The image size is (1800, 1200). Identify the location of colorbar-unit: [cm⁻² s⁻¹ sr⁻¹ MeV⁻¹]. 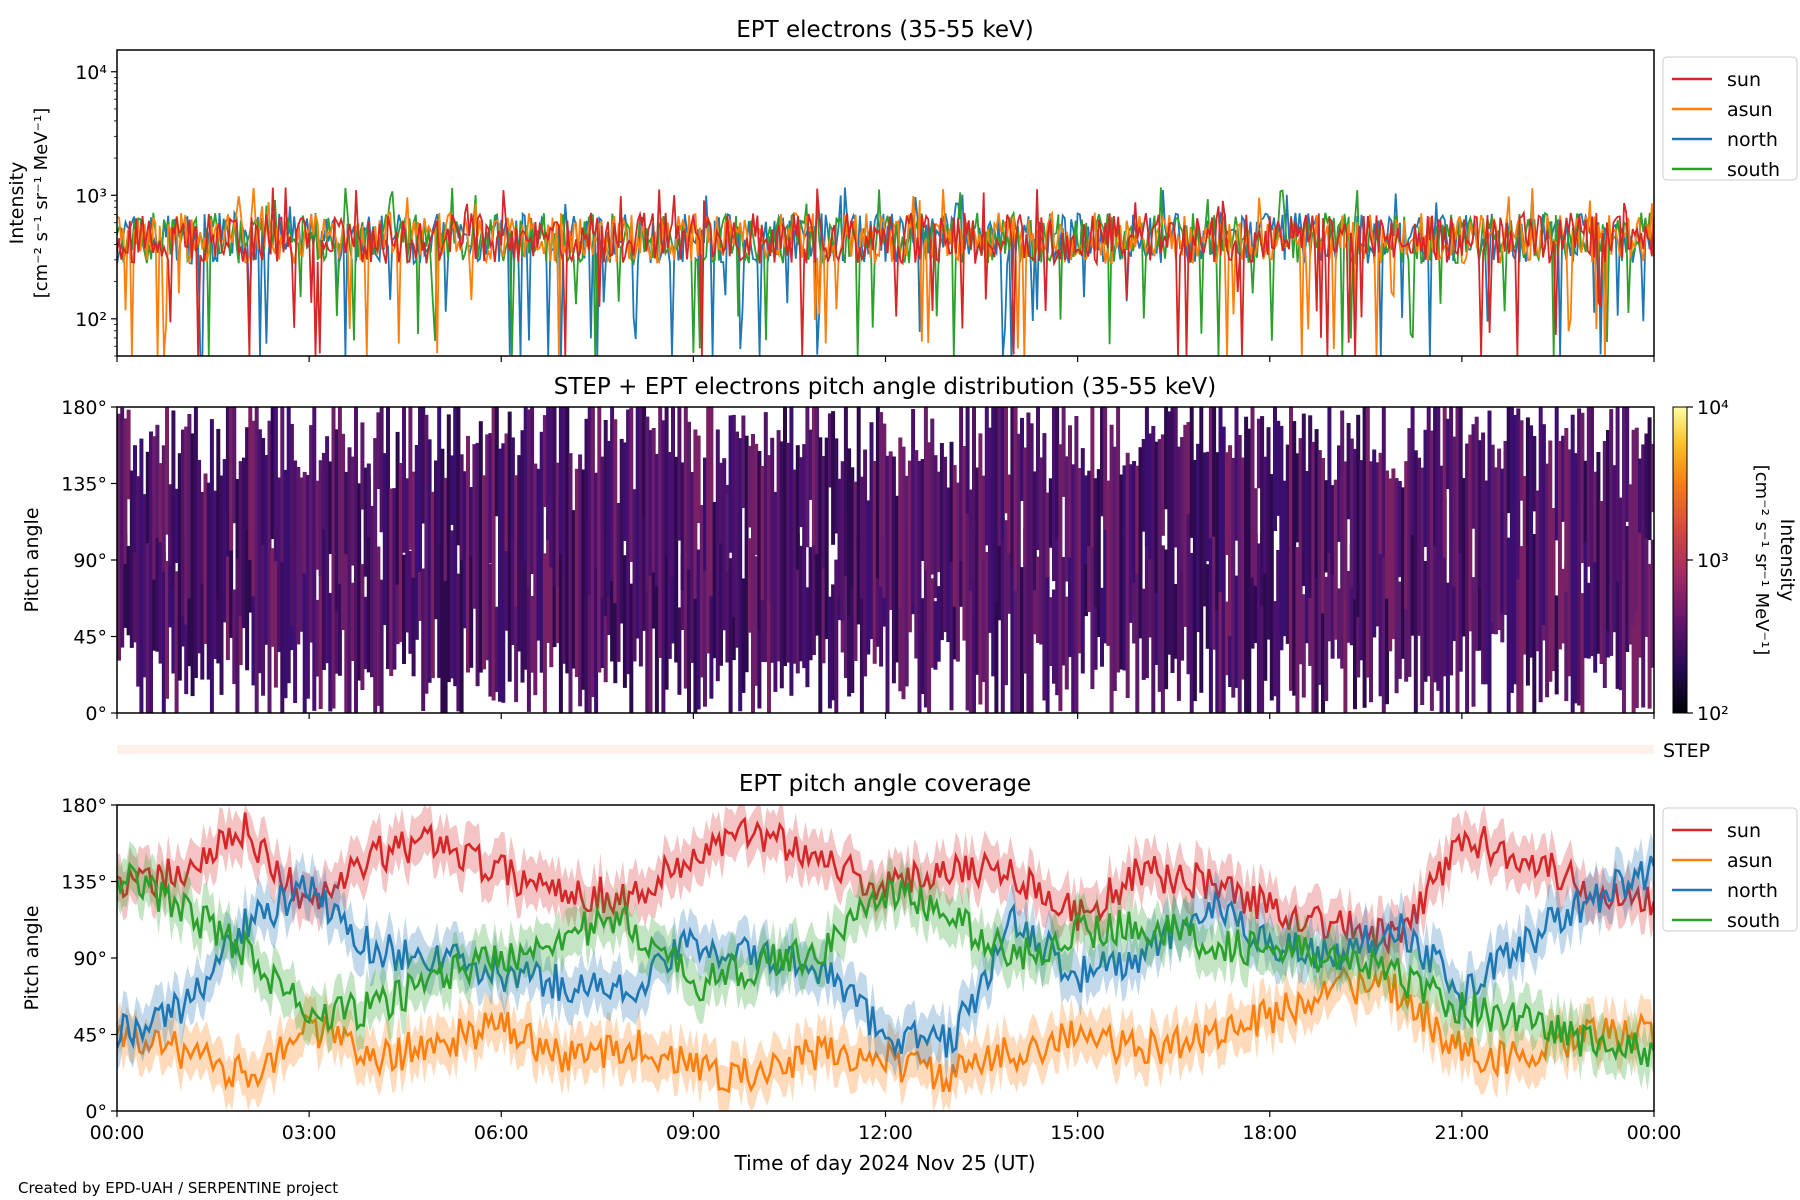
(1761, 560).